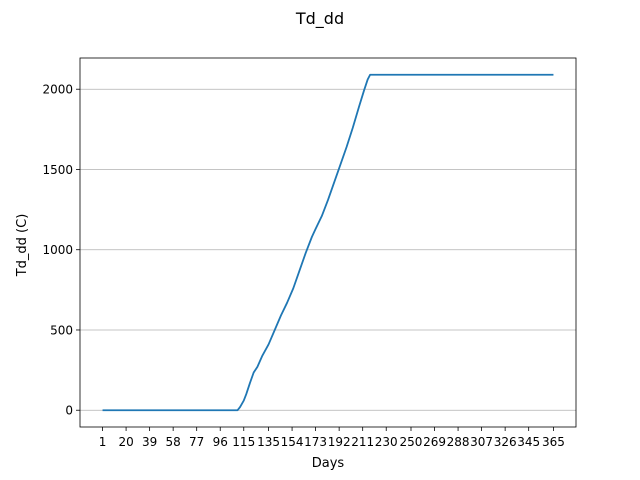  What do you see at coordinates (220, 442) in the screenshot?
I see `x-tick-label: 96` at bounding box center [220, 442].